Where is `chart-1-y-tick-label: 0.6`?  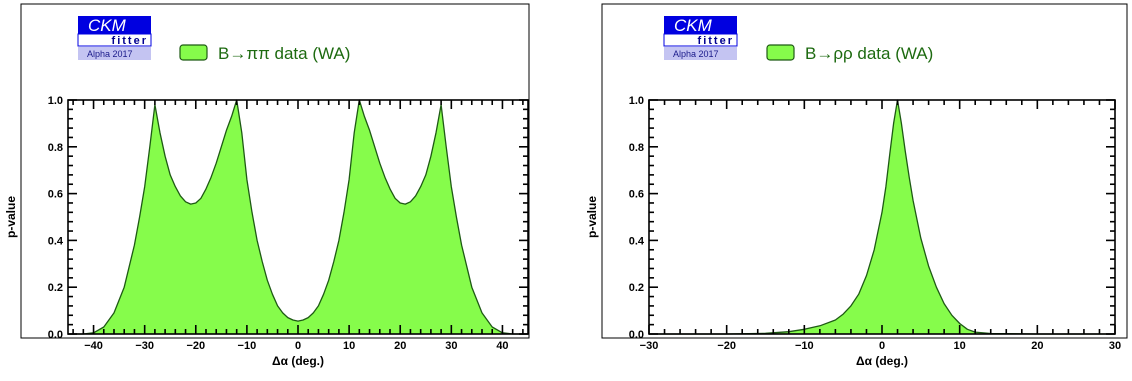
chart-1-y-tick-label: 0.6 is located at coordinates (55, 195).